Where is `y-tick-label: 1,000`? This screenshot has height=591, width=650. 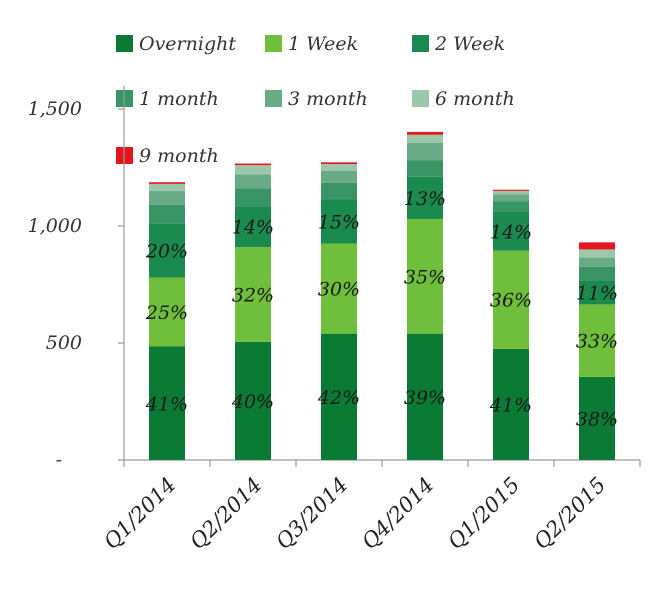 y-tick-label: 1,000 is located at coordinates (55, 226).